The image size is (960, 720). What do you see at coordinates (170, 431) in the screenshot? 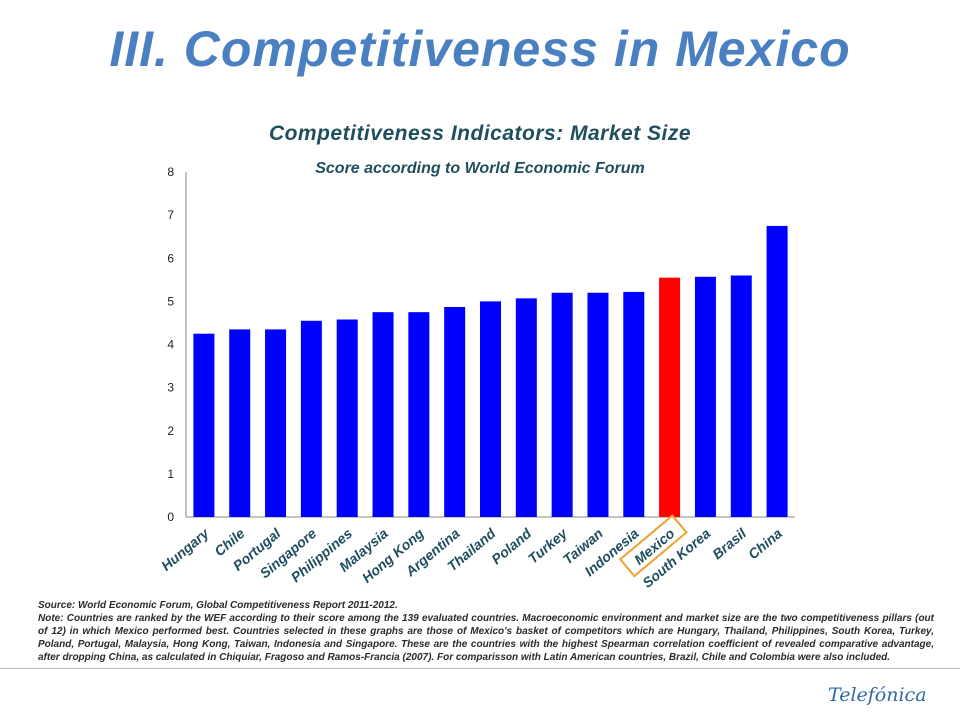
I see `y-tick-label: 2` at bounding box center [170, 431].